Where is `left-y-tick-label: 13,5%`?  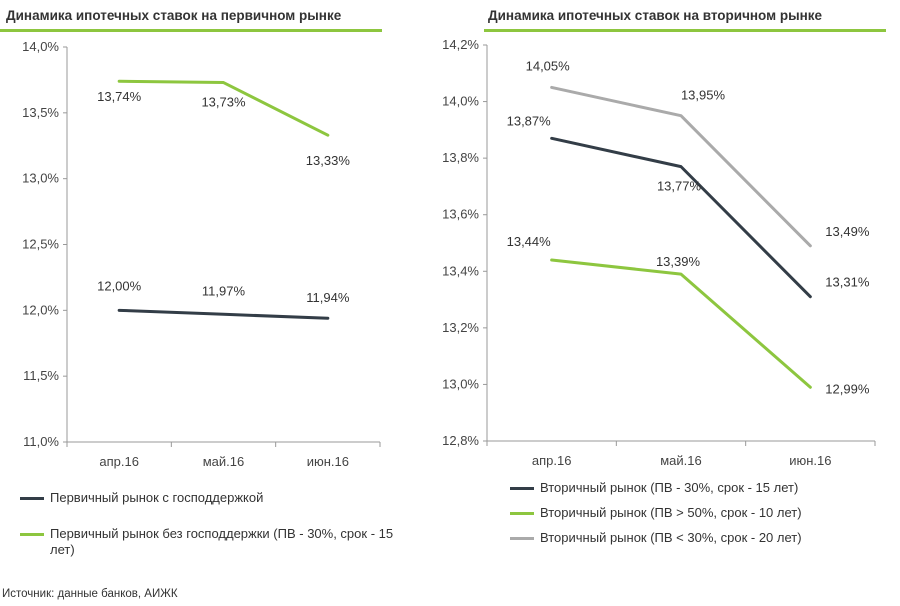
left-y-tick-label: 13,5% is located at coordinates (40, 112).